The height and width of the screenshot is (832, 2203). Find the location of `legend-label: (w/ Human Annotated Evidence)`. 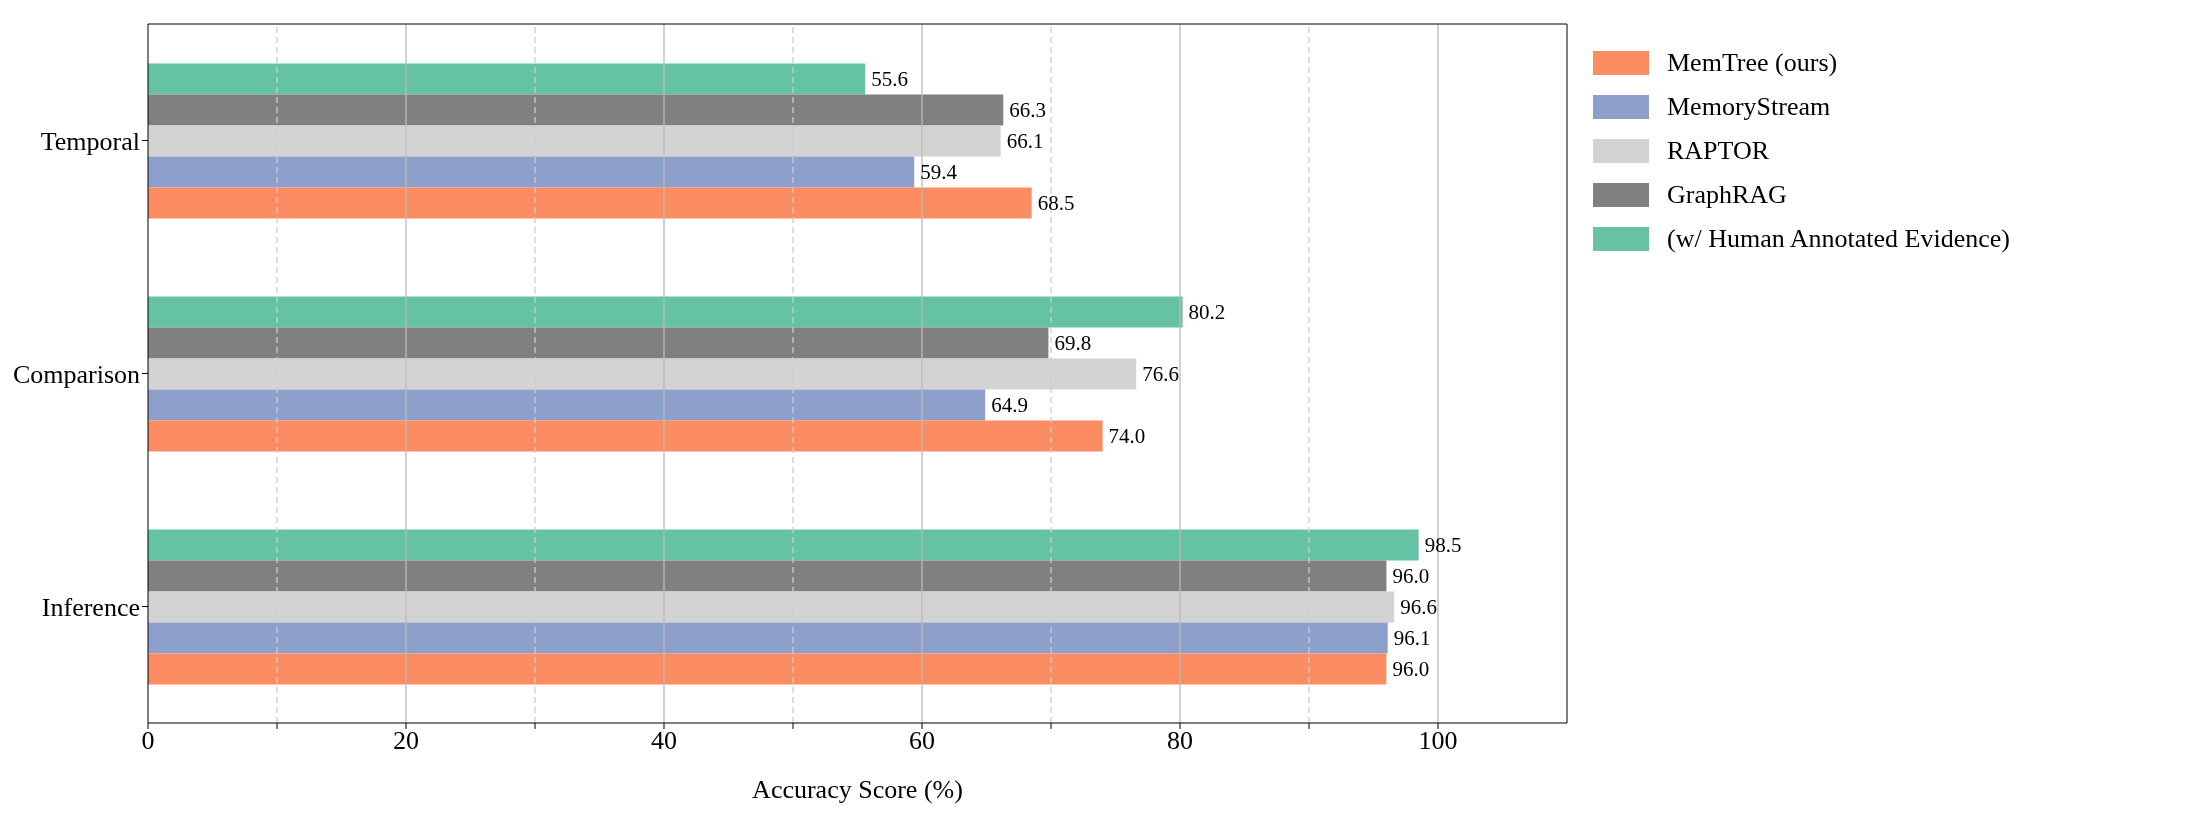

legend-label: (w/ Human Annotated Evidence) is located at coordinates (1838, 239).